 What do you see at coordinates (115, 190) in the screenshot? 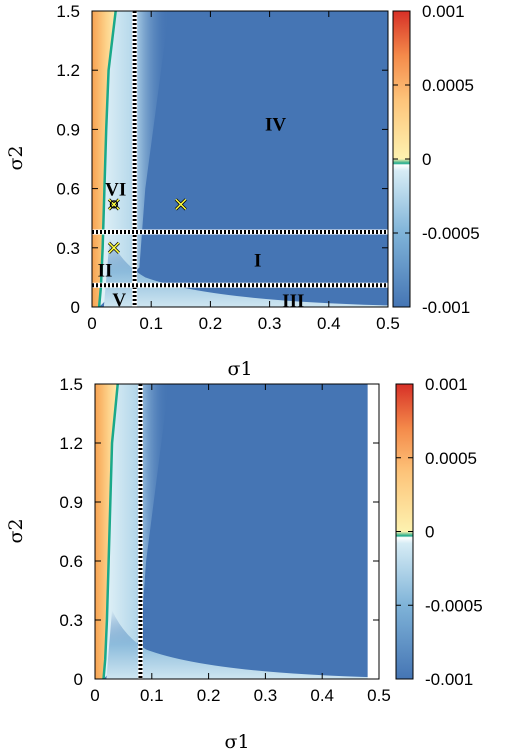
I see `region-label: VI` at bounding box center [115, 190].